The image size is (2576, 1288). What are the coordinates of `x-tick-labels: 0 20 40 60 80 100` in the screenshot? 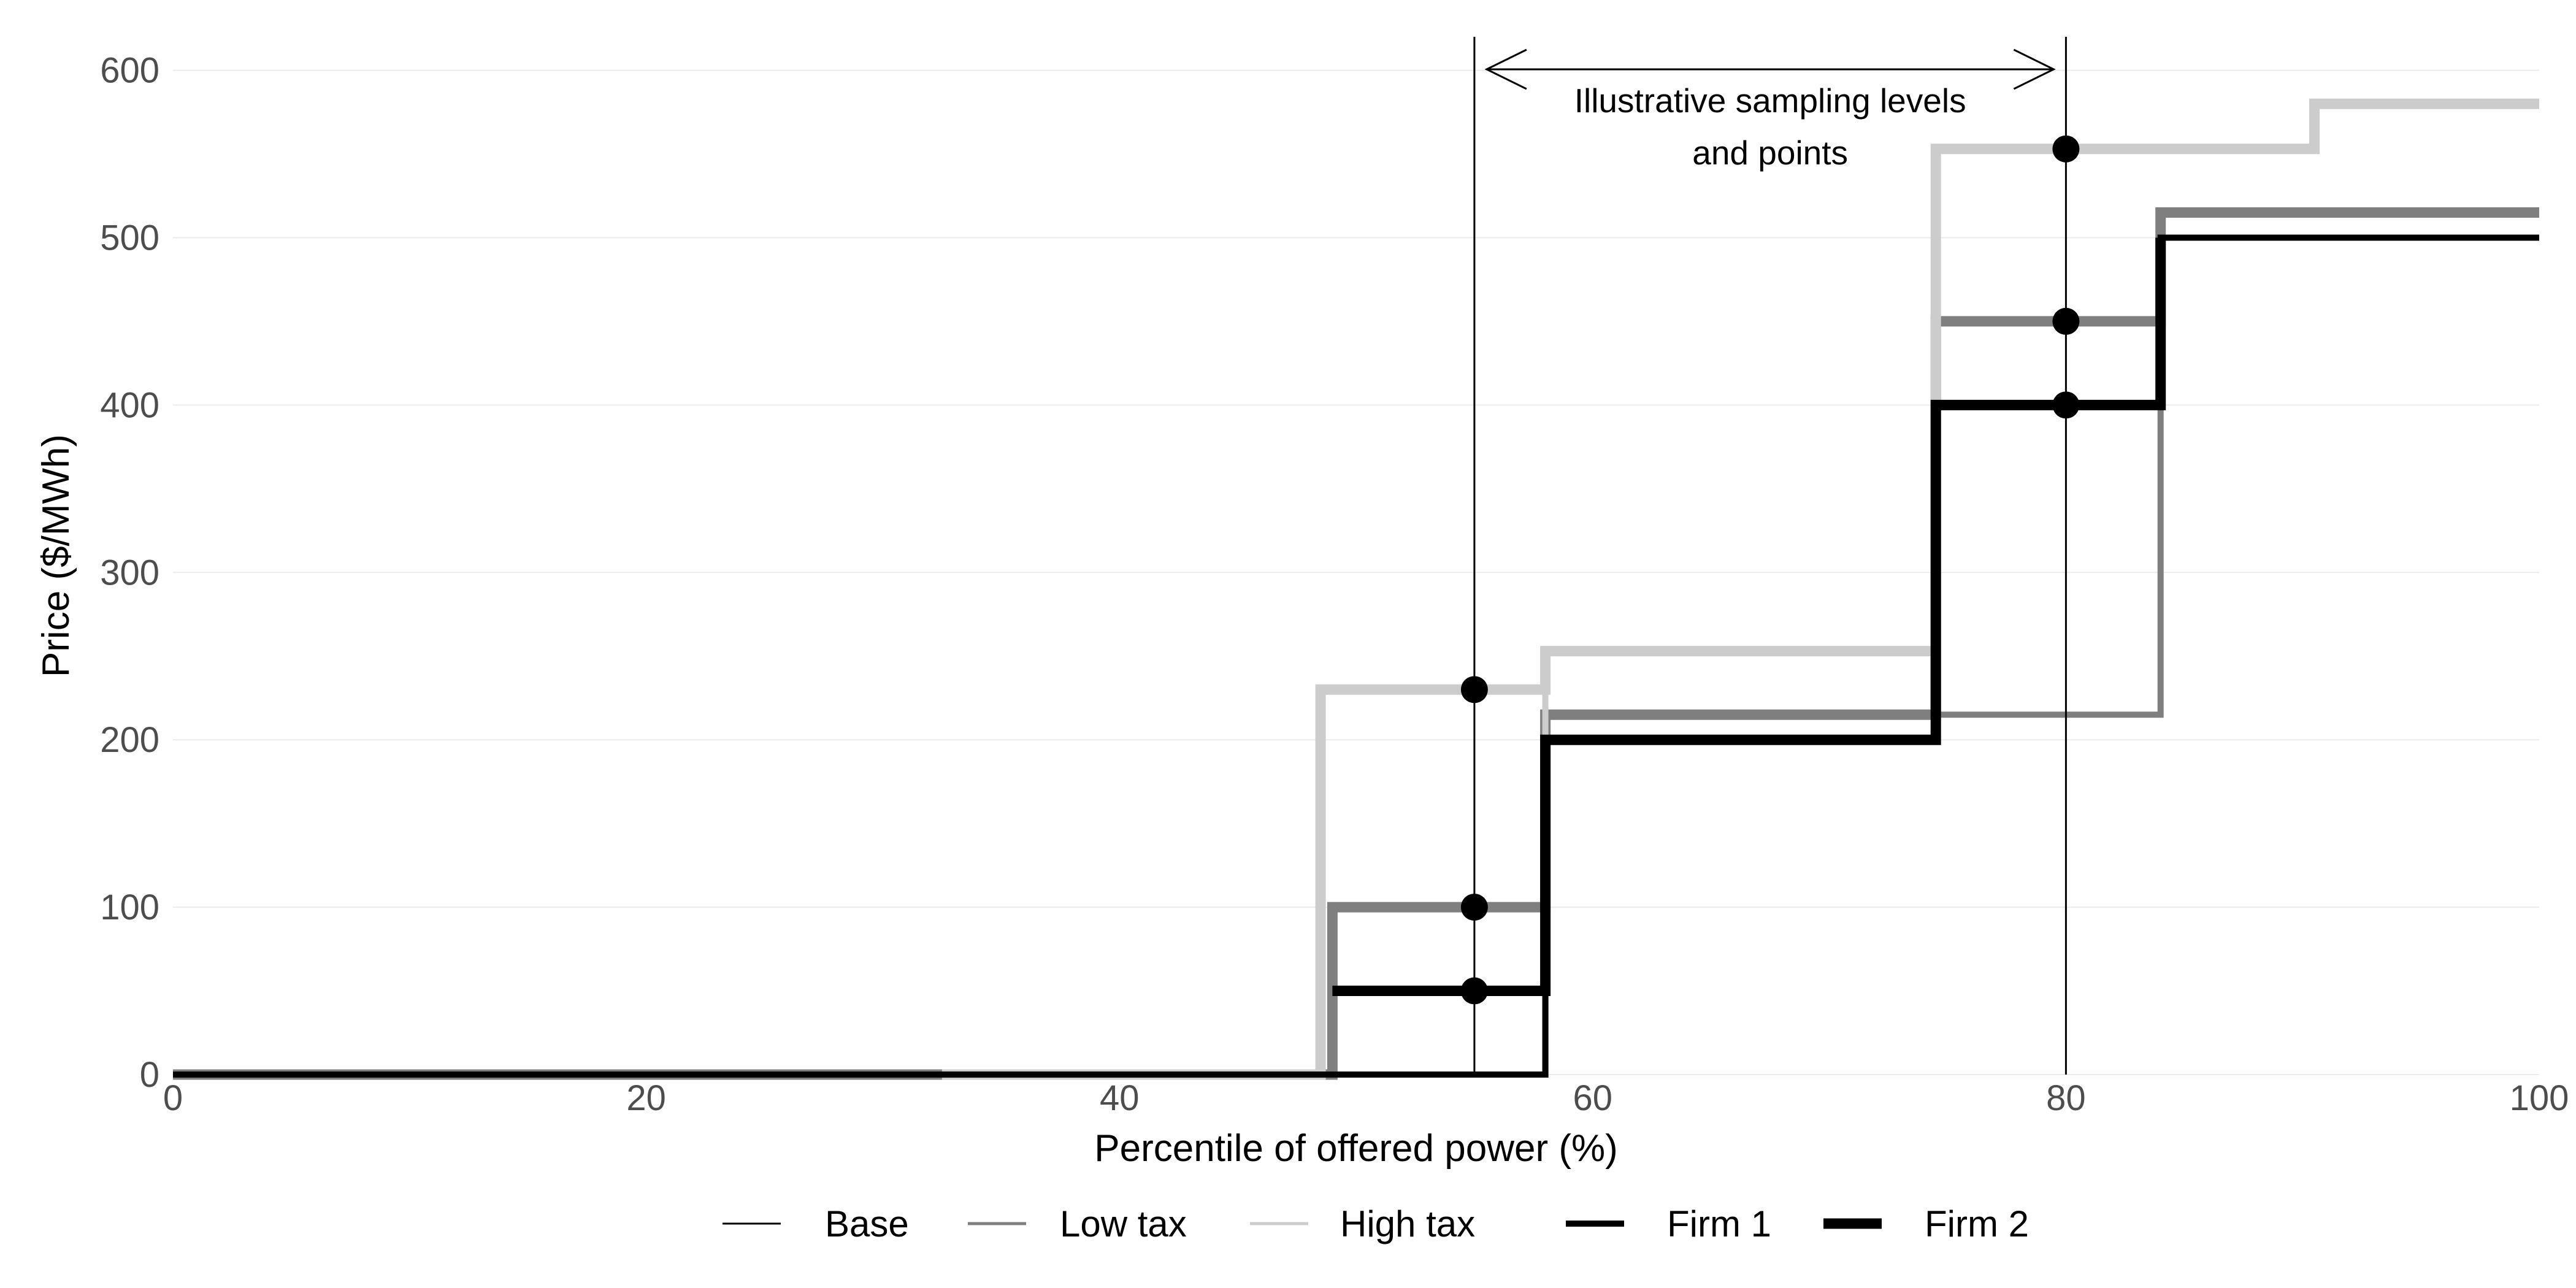 It's located at (1366, 1098).